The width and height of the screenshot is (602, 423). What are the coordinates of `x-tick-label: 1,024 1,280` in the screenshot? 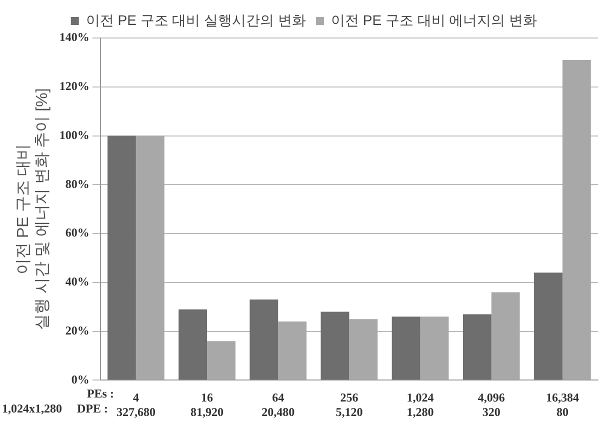 It's located at (420, 404).